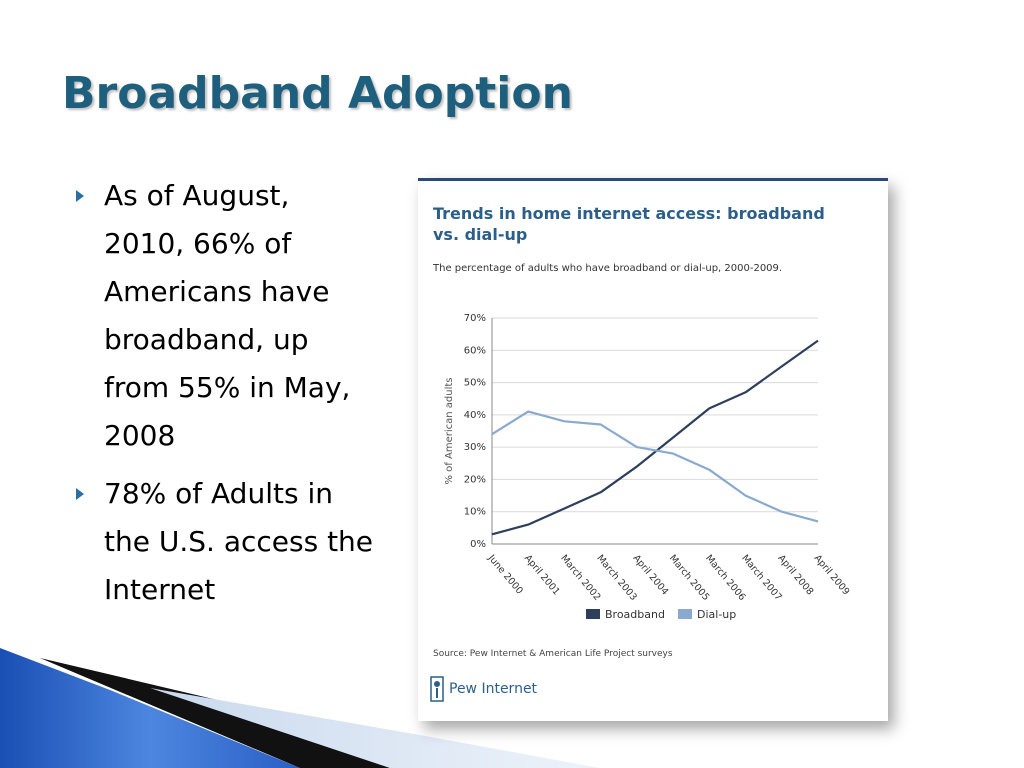 The width and height of the screenshot is (1024, 768). I want to click on slide-title: Broadband Adoption, so click(317, 93).